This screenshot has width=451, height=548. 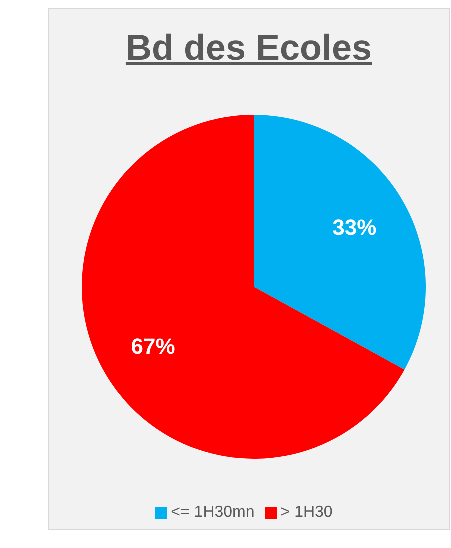 I want to click on data-label: 67%, so click(x=153, y=347).